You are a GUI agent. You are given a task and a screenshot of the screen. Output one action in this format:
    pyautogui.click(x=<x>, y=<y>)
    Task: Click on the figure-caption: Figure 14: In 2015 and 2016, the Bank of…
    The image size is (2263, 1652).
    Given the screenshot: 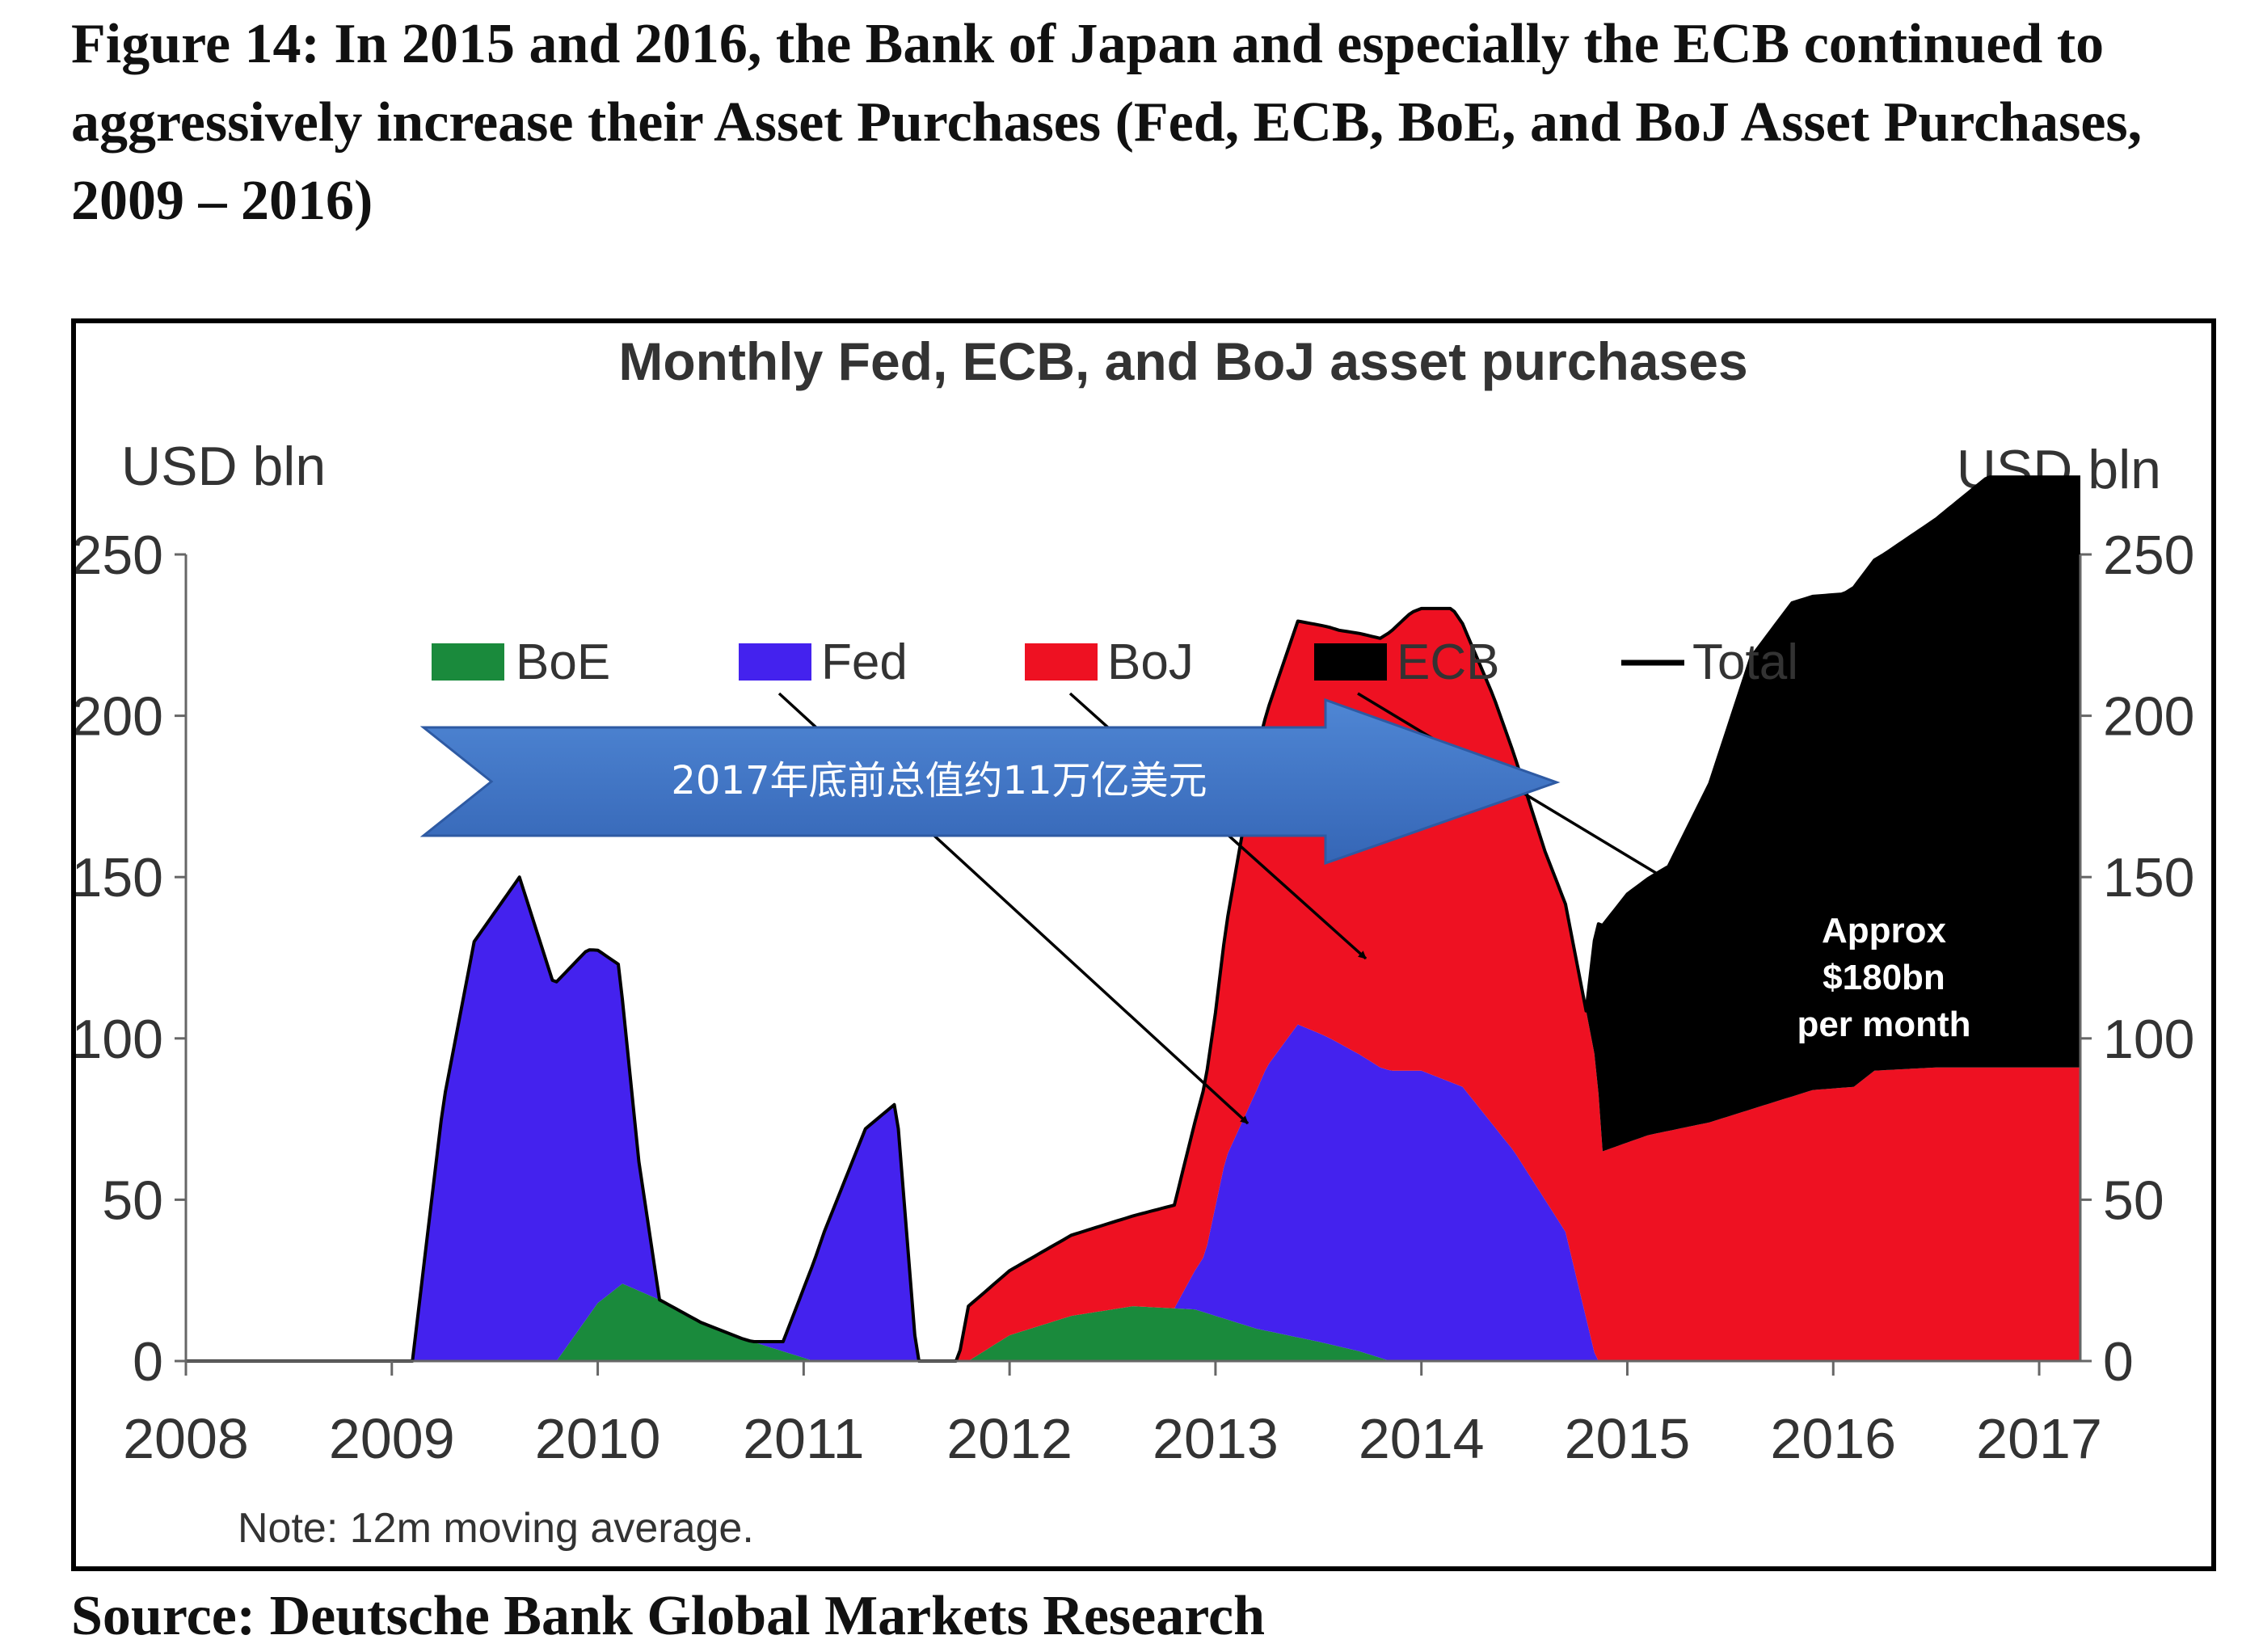 What is the action you would take?
    pyautogui.click(x=1107, y=122)
    